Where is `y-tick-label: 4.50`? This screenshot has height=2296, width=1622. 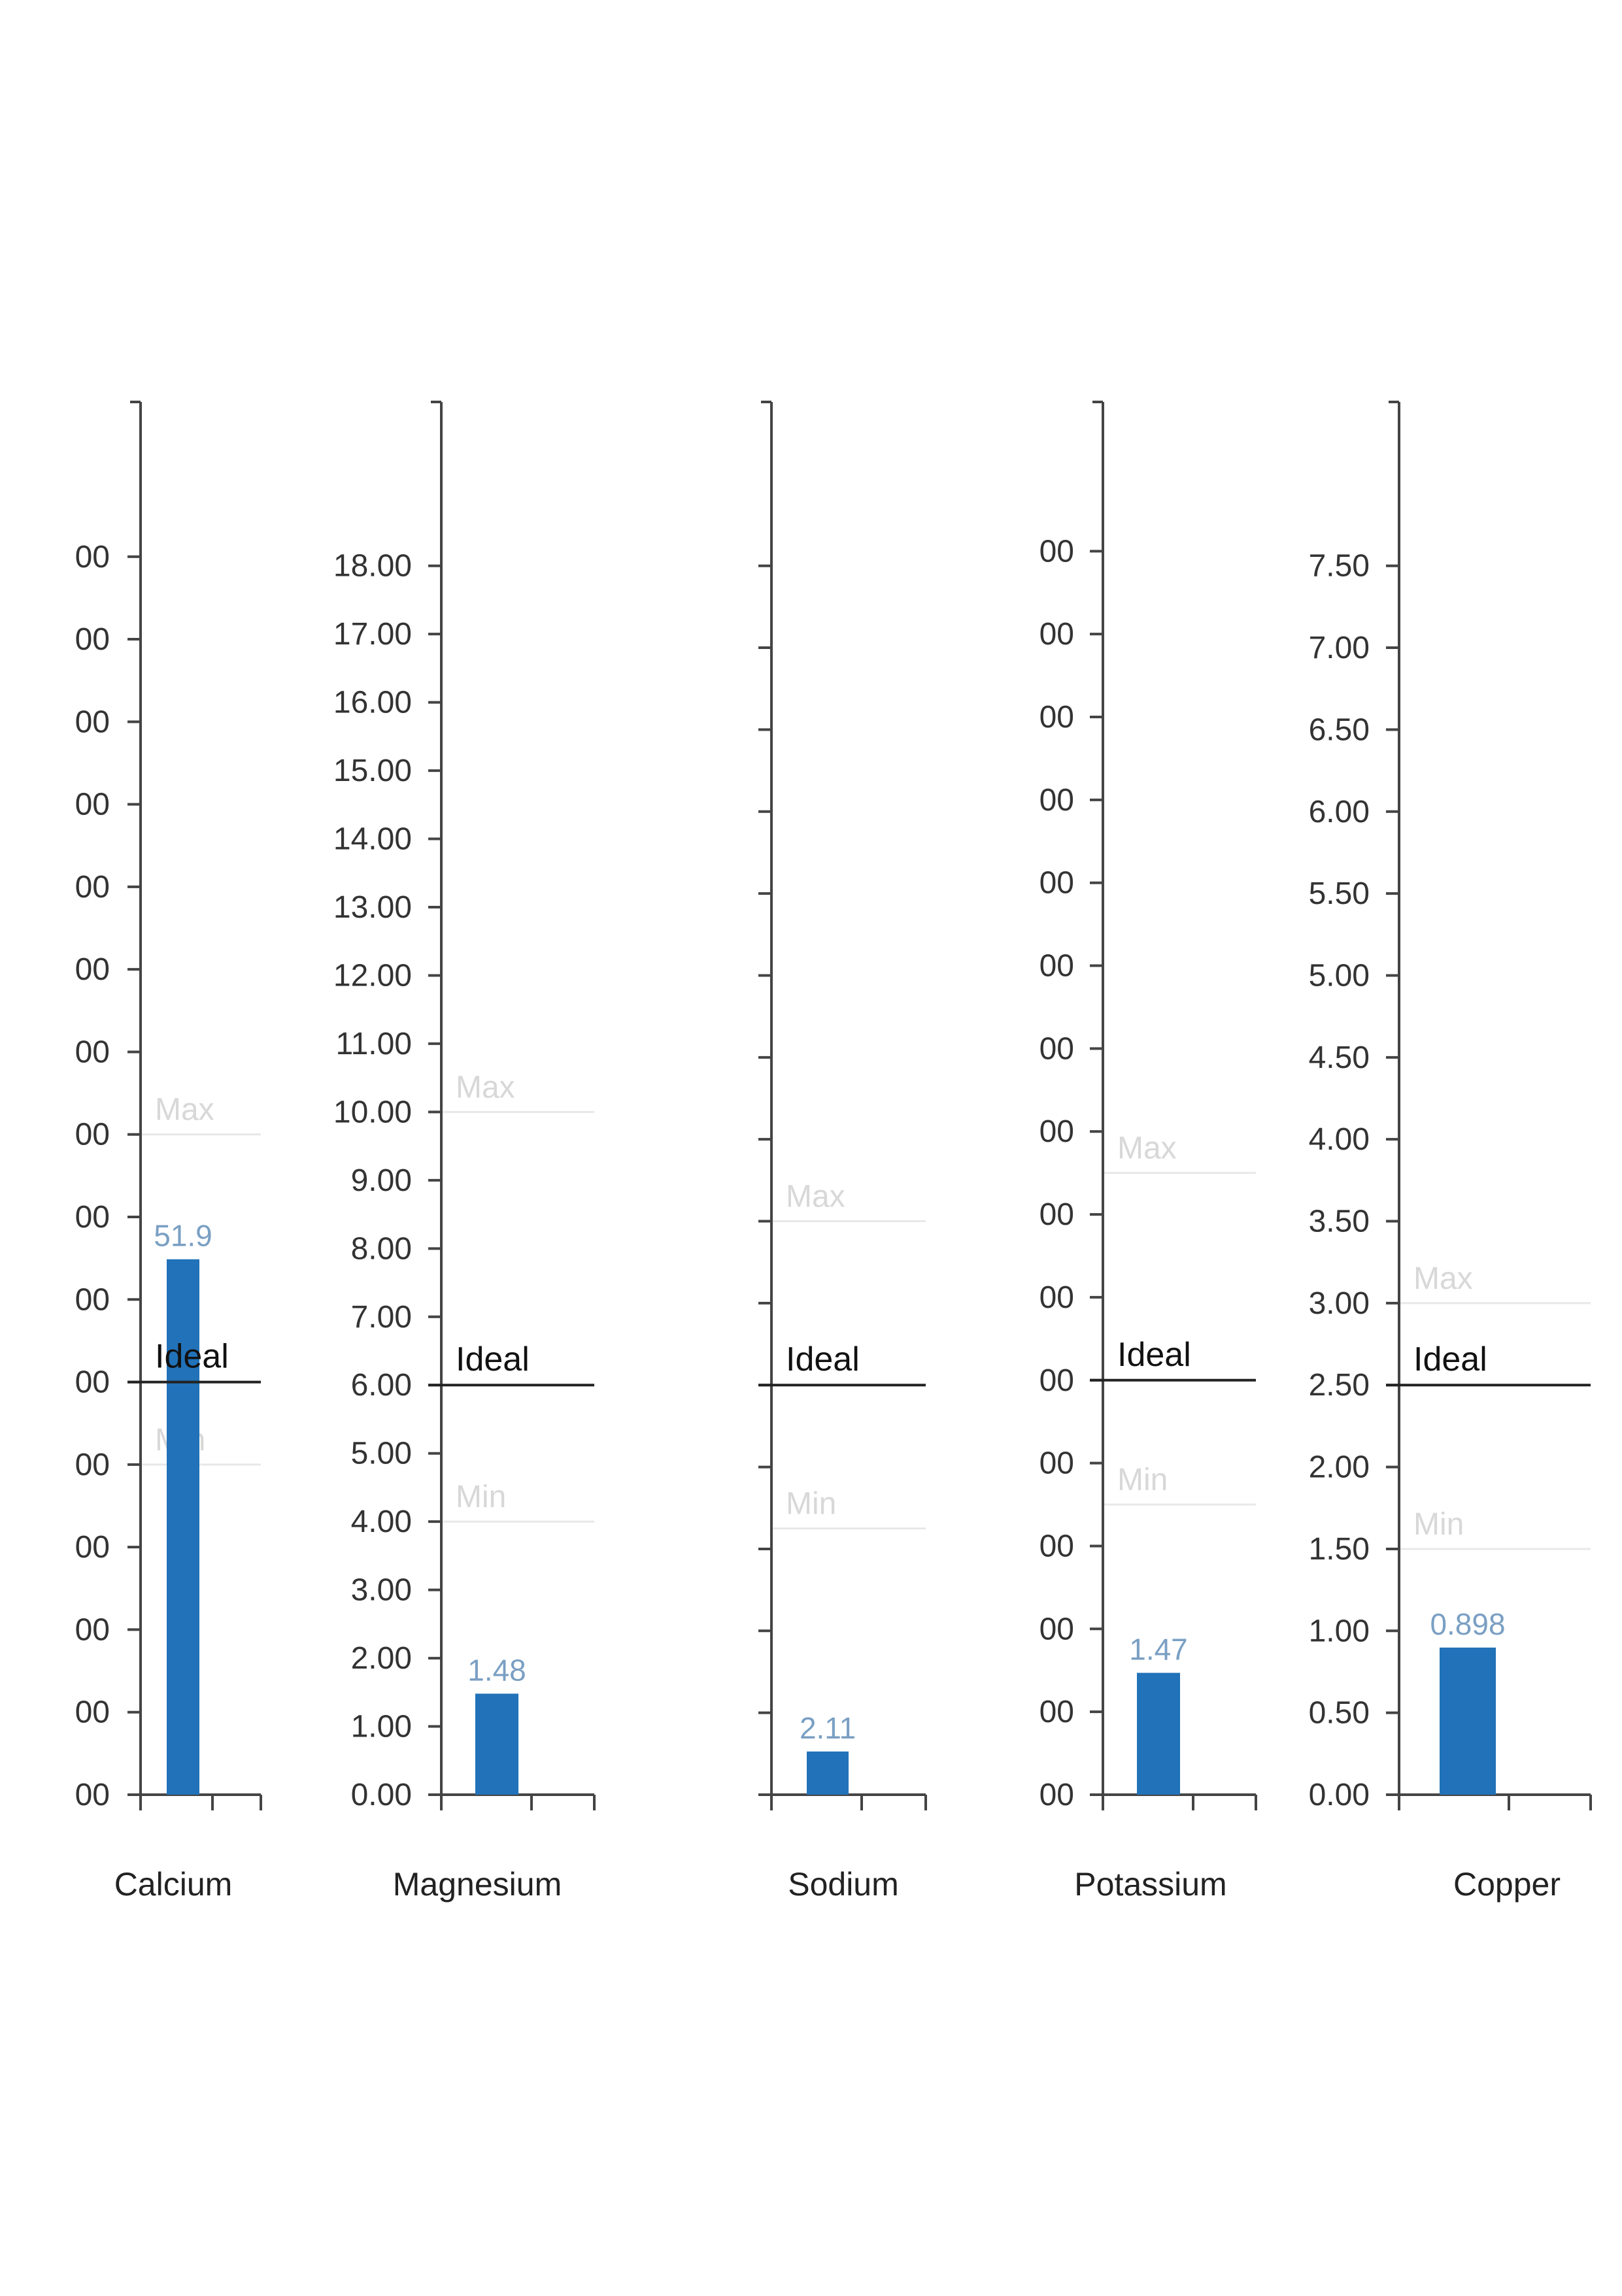 y-tick-label: 4.50 is located at coordinates (1339, 1057).